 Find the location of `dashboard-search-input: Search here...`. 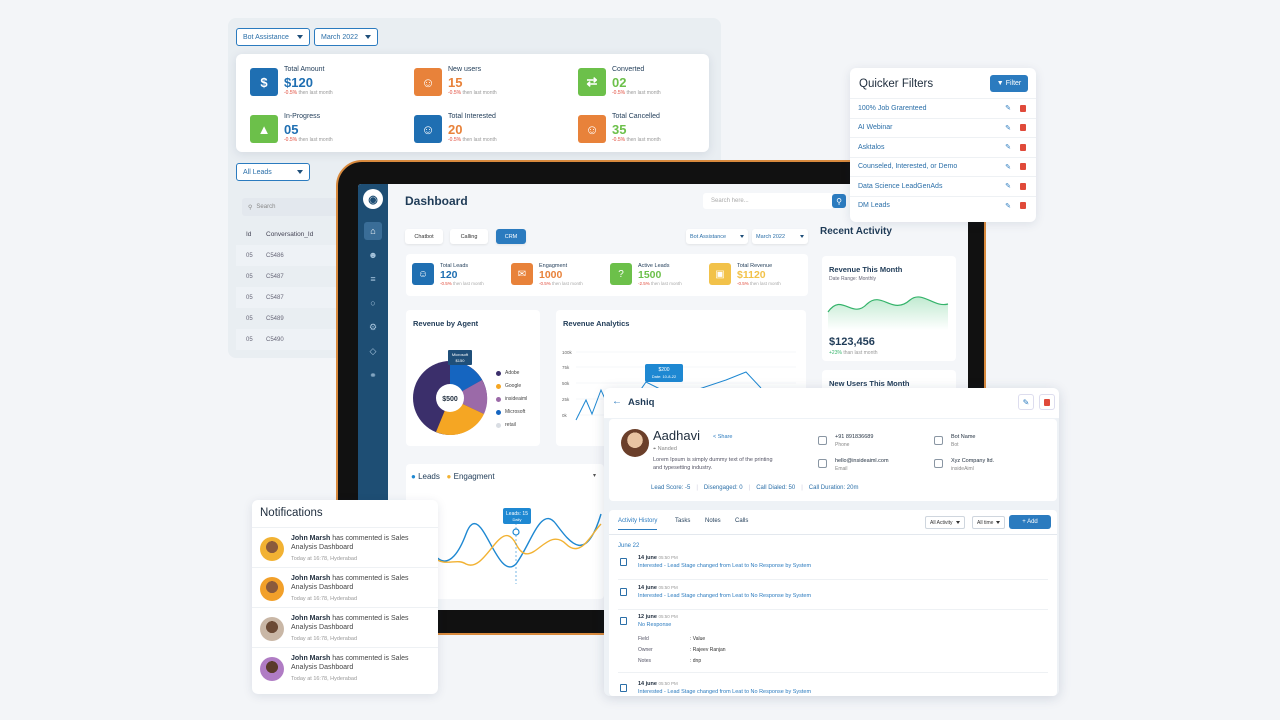

dashboard-search-input: Search here... is located at coordinates (768, 201).